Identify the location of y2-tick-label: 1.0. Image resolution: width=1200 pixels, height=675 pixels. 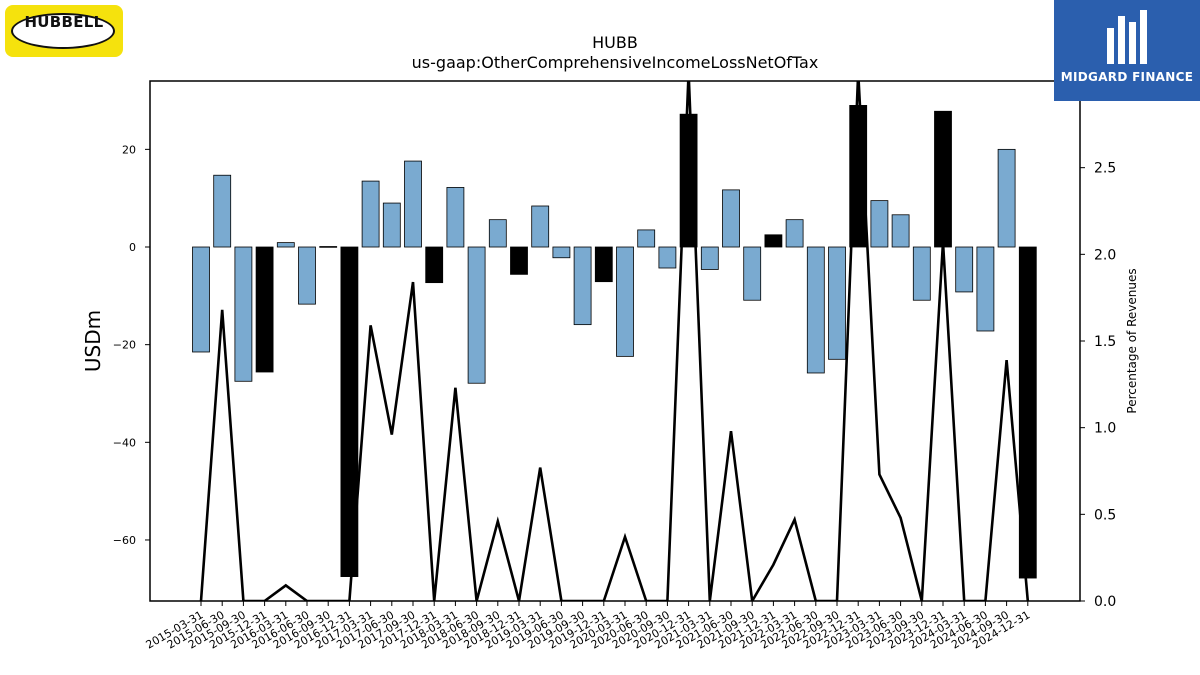
(1105, 429).